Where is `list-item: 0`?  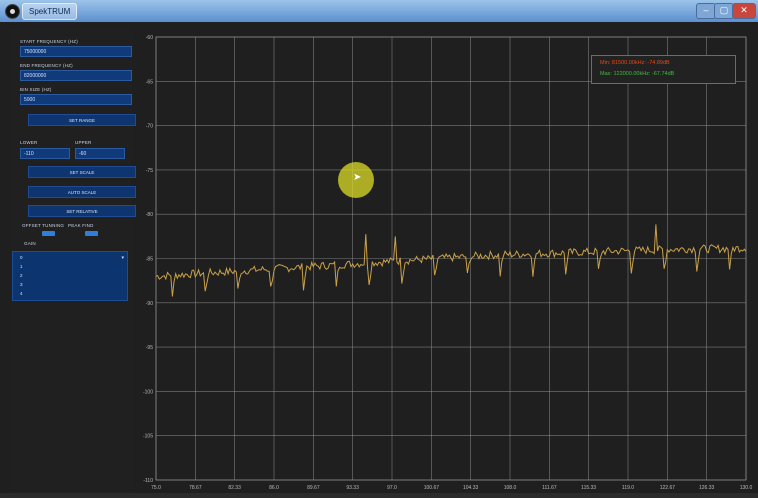
list-item: 0 is located at coordinates (21, 257).